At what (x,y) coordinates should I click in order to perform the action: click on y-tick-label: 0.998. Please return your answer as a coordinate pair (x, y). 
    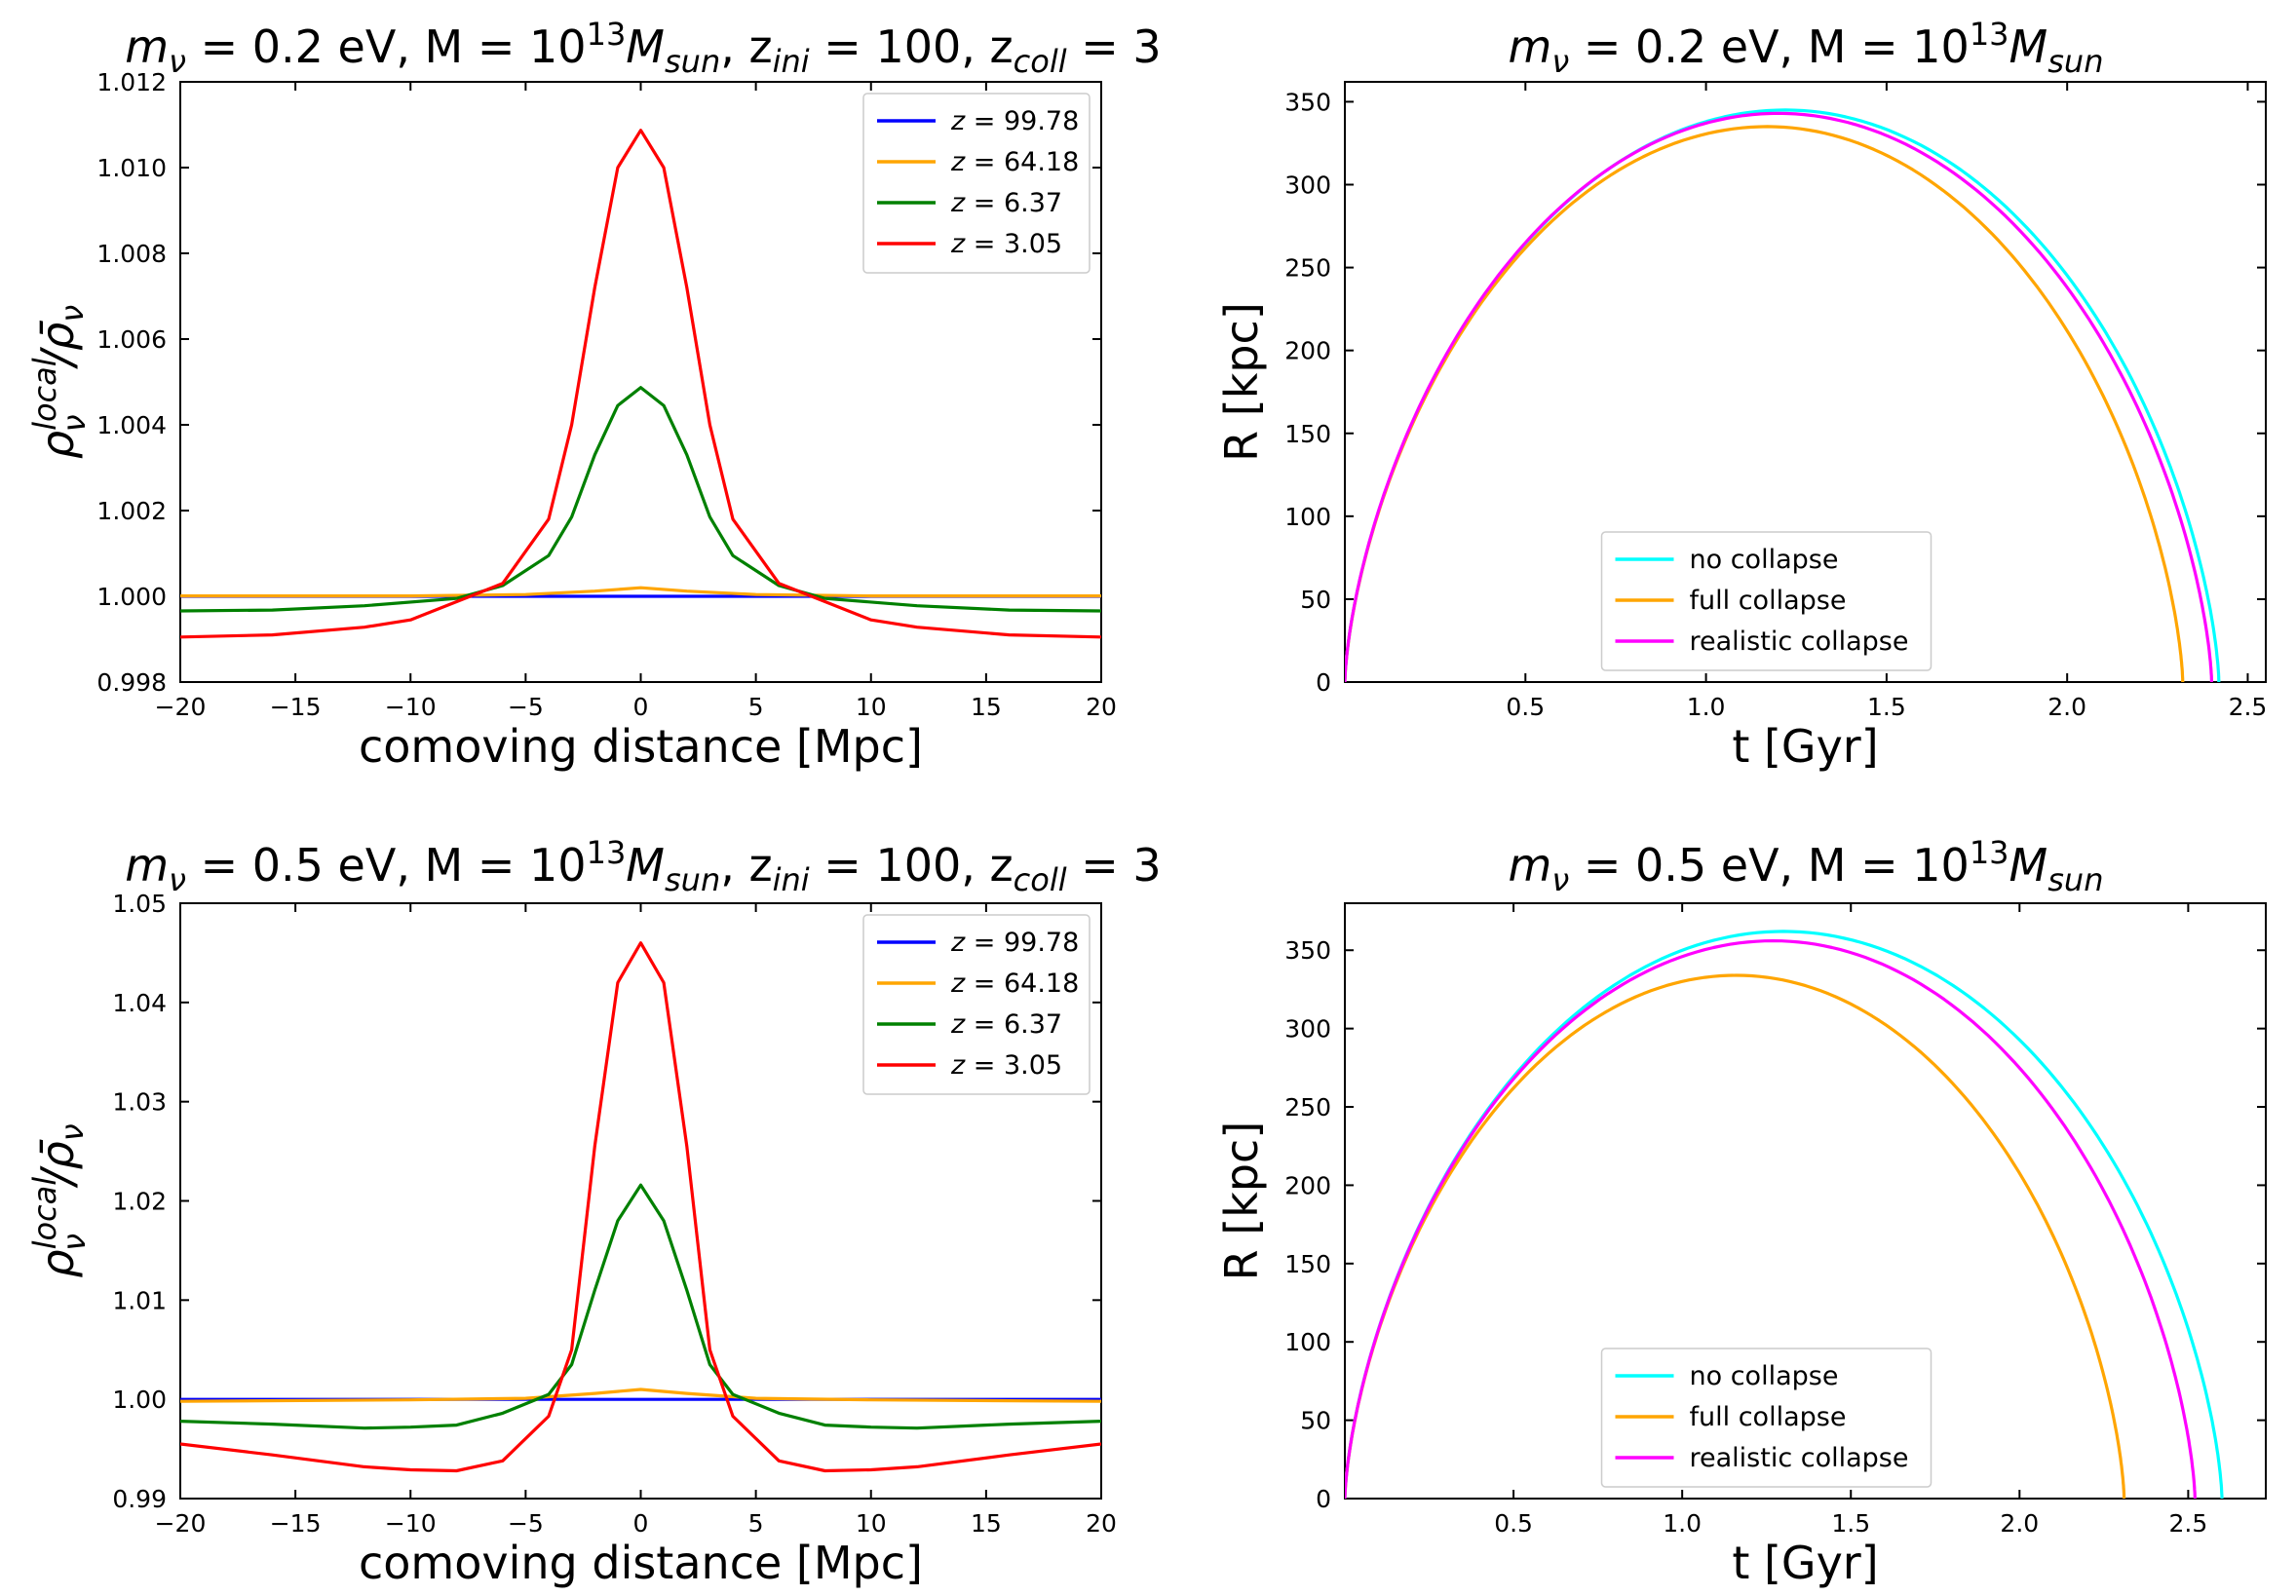
    Looking at the image, I should click on (131, 682).